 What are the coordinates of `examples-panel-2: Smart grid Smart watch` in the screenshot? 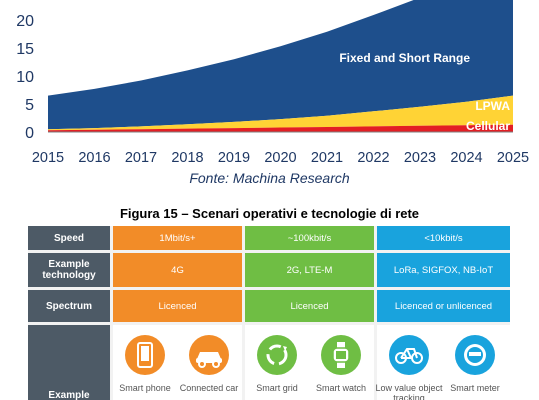 It's located at (309, 362).